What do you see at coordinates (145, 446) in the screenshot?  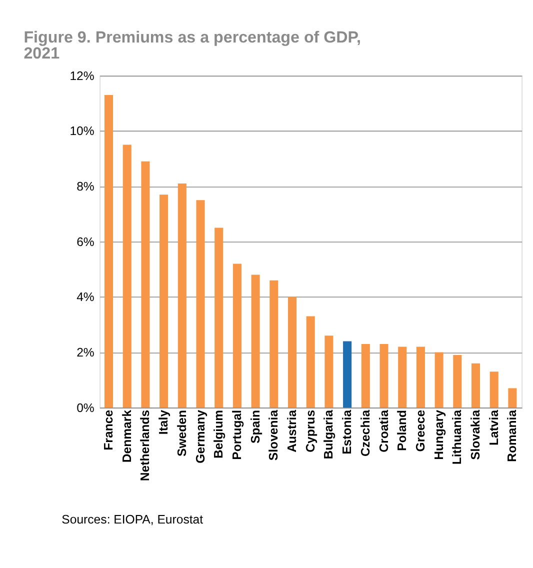 I see `x-tick-label: Netherlands` at bounding box center [145, 446].